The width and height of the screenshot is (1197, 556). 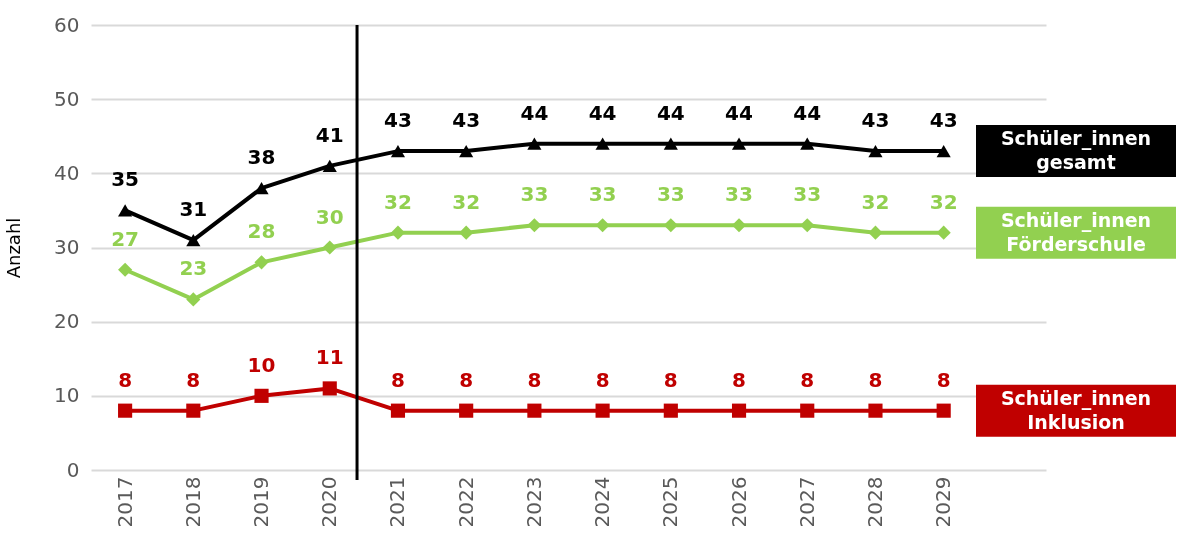 I want to click on data-label: 41, so click(x=329, y=134).